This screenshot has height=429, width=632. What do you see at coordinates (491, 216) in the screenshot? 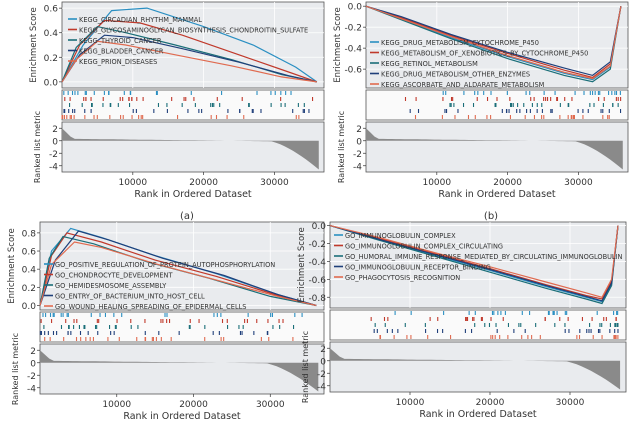
I see `panel-caption: (b)` at bounding box center [491, 216].